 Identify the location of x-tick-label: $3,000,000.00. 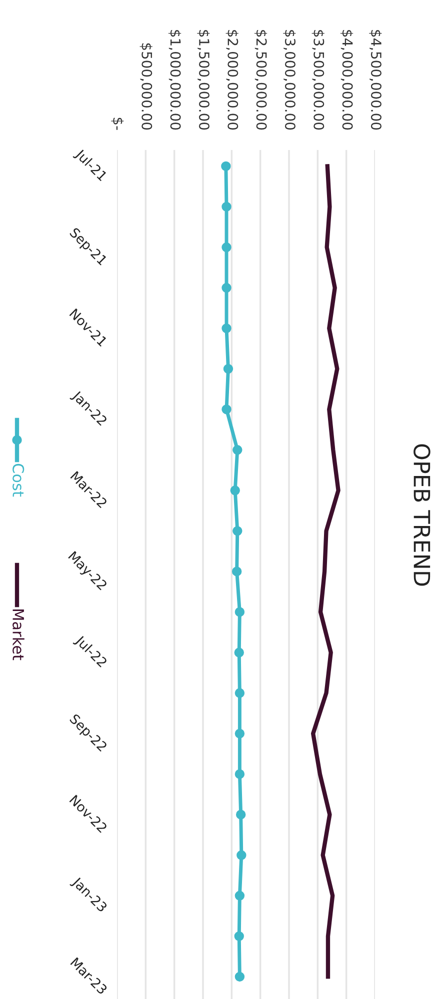
(289, 80).